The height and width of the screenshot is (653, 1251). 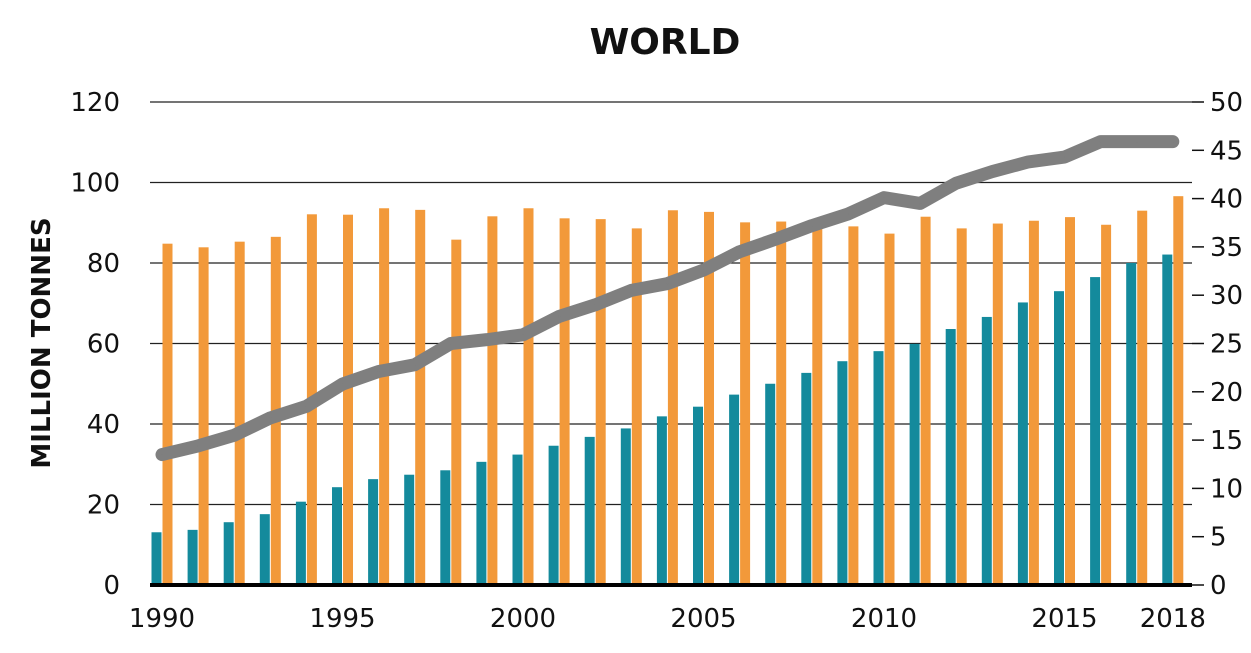 What do you see at coordinates (1226, 393) in the screenshot?
I see `y2-tick-label: 20` at bounding box center [1226, 393].